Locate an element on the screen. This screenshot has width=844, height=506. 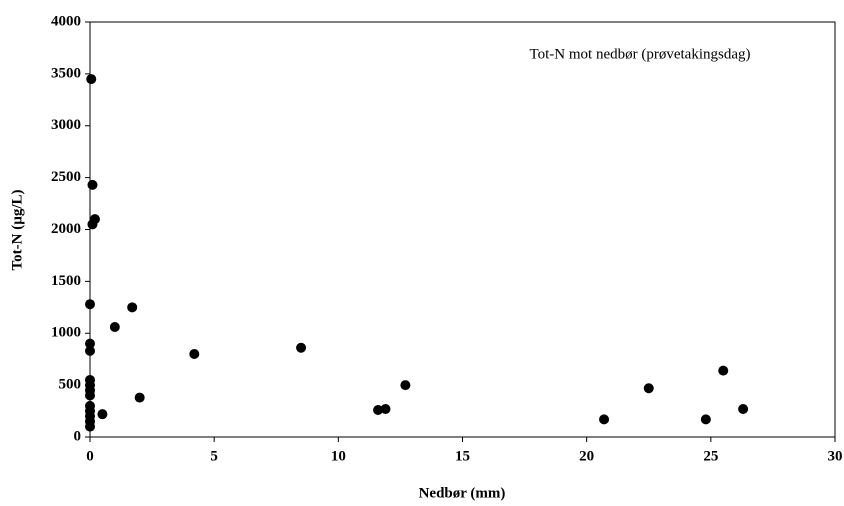
y-axis-title: Tot-N (µg/L) is located at coordinates (17, 229).